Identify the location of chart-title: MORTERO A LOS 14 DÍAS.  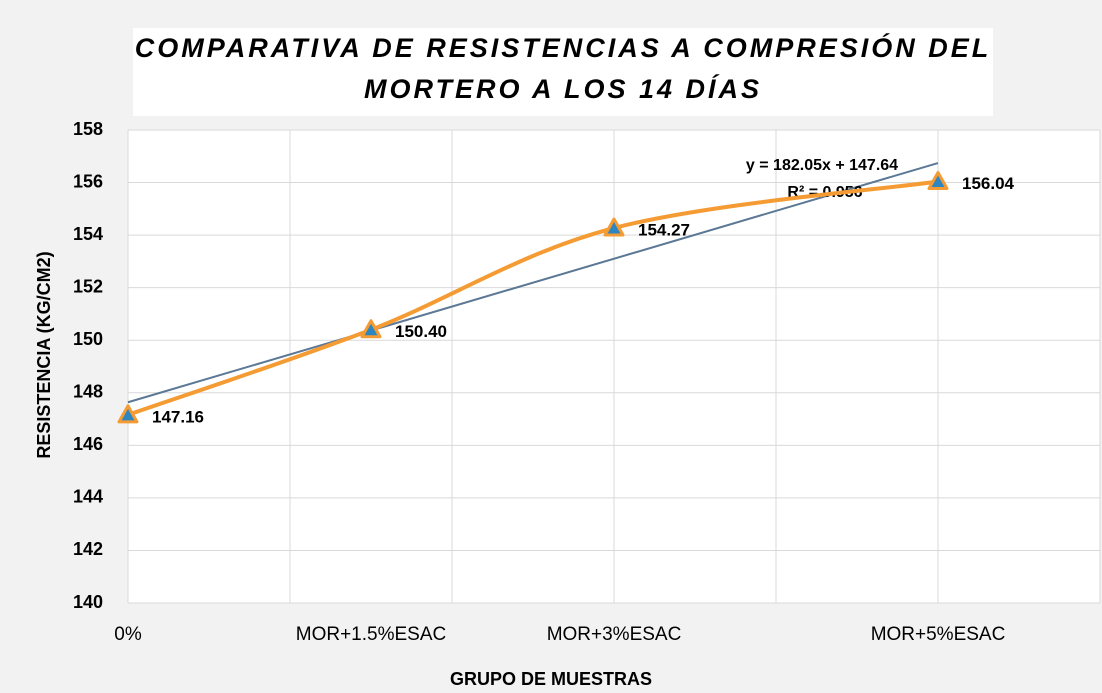
(563, 88).